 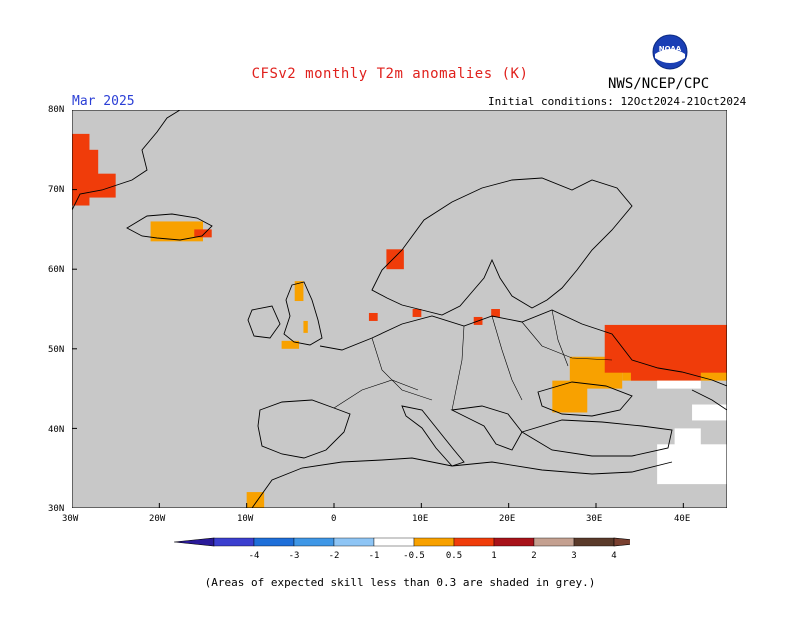 What do you see at coordinates (103, 101) in the screenshot?
I see `month-label: Mar 2025` at bounding box center [103, 101].